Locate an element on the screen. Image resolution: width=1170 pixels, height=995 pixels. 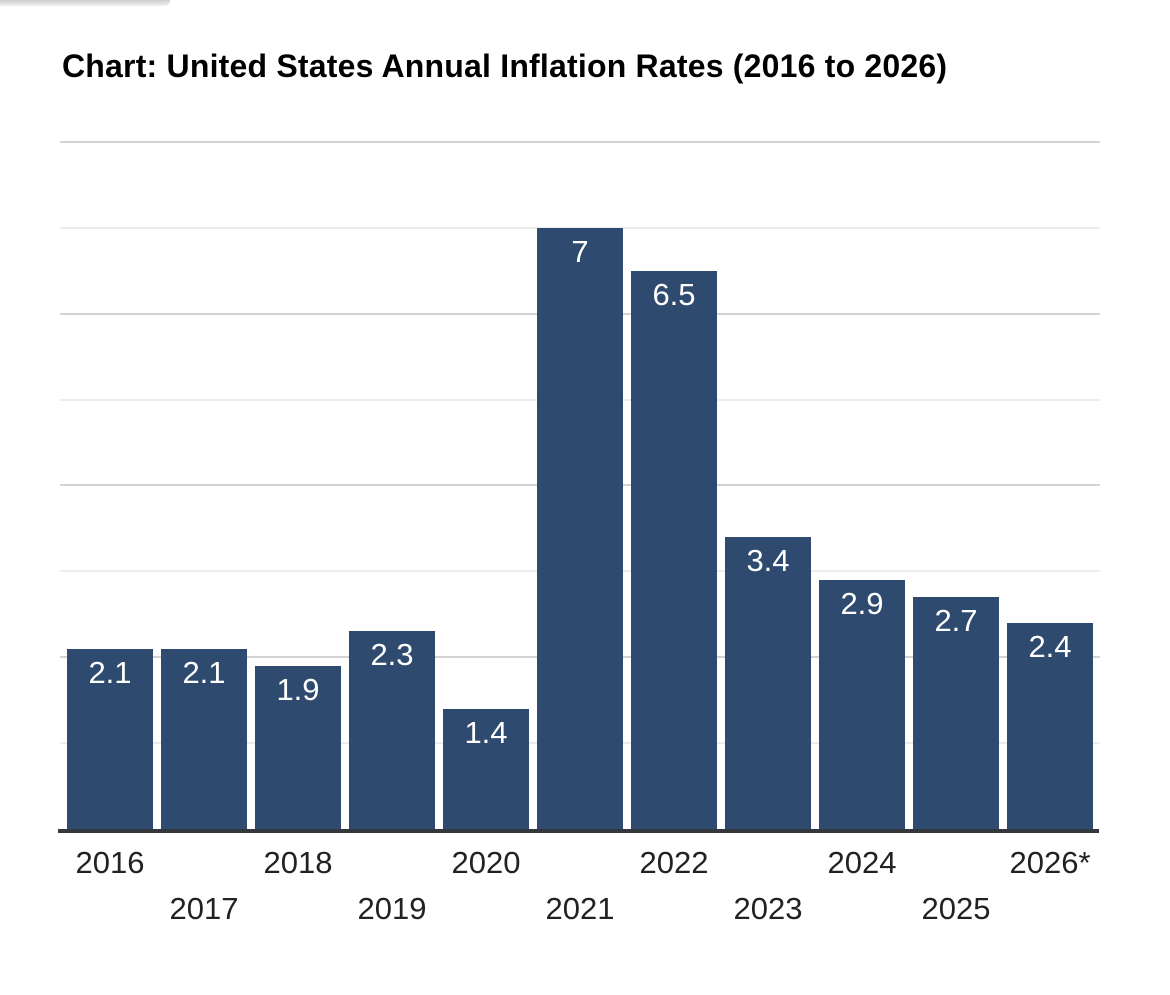
x-tick-label-2023: 2023 is located at coordinates (768, 908).